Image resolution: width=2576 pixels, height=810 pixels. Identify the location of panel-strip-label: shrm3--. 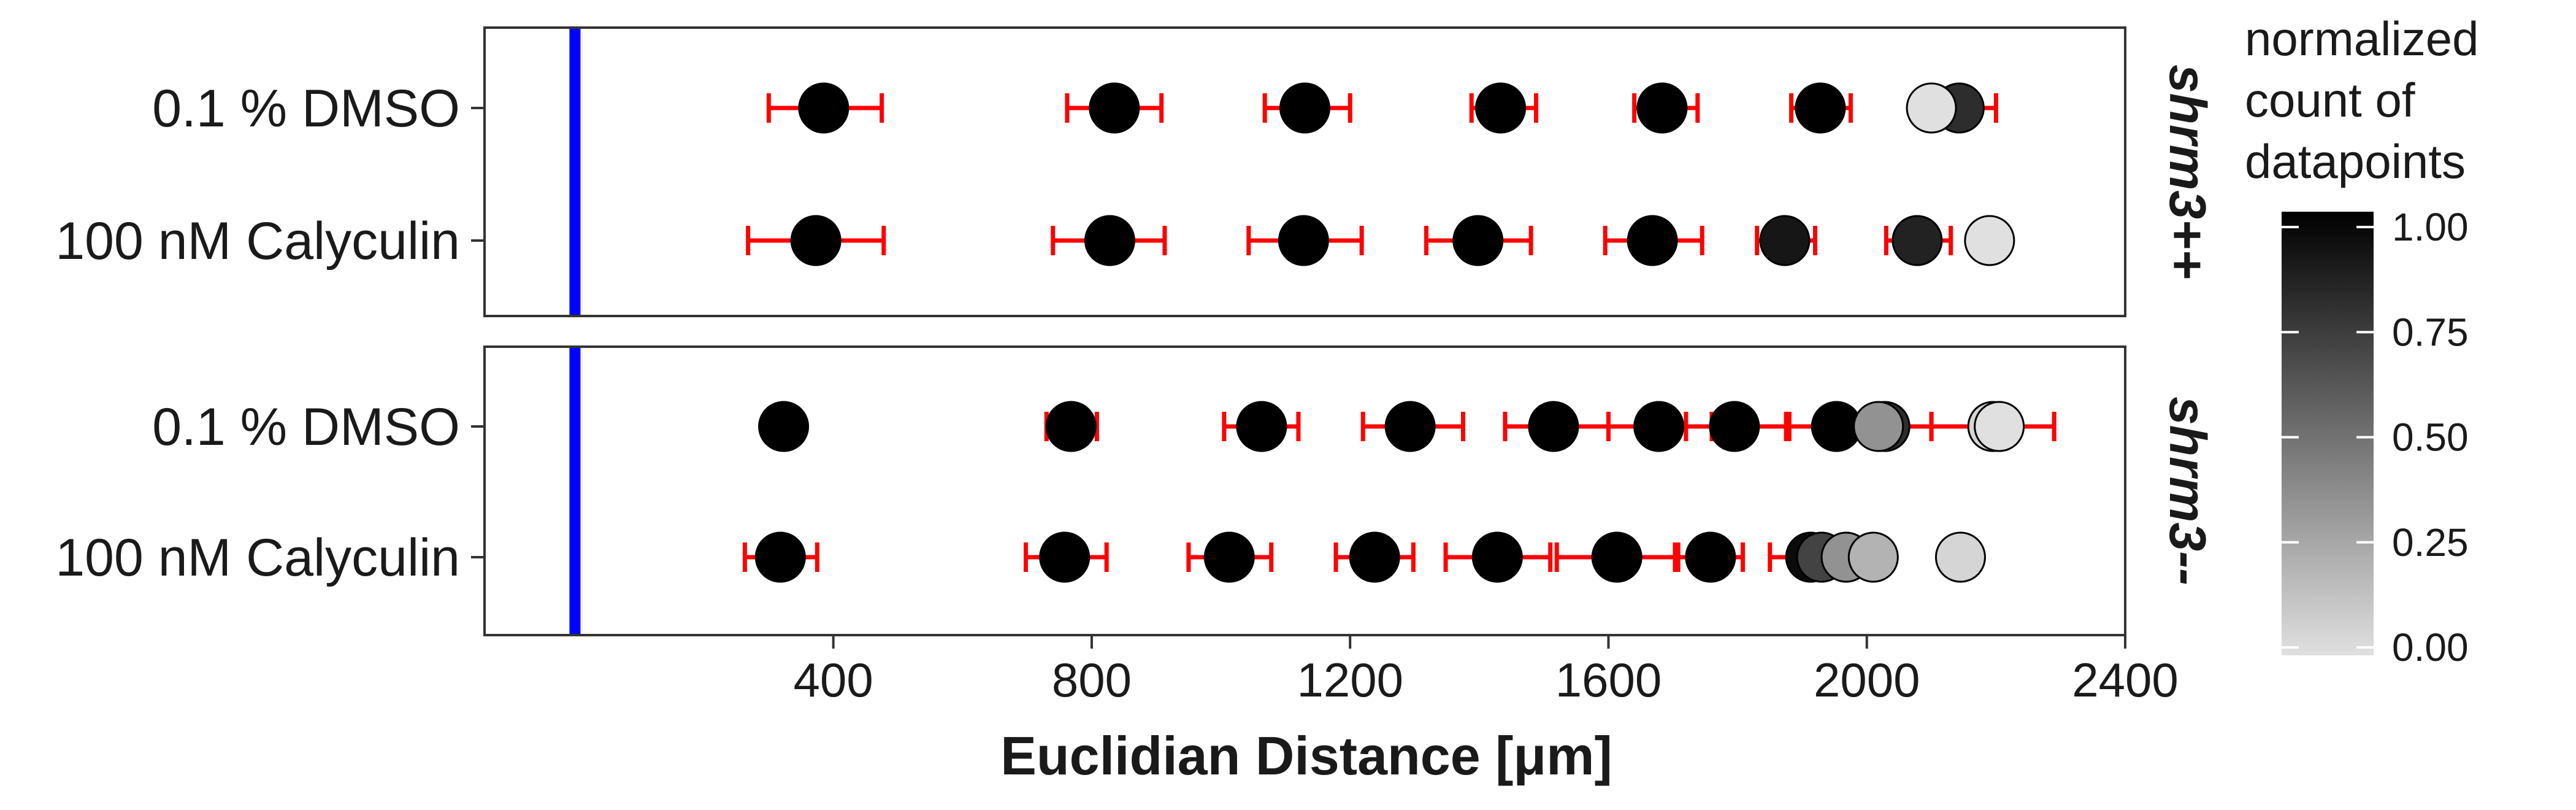
(2188, 490).